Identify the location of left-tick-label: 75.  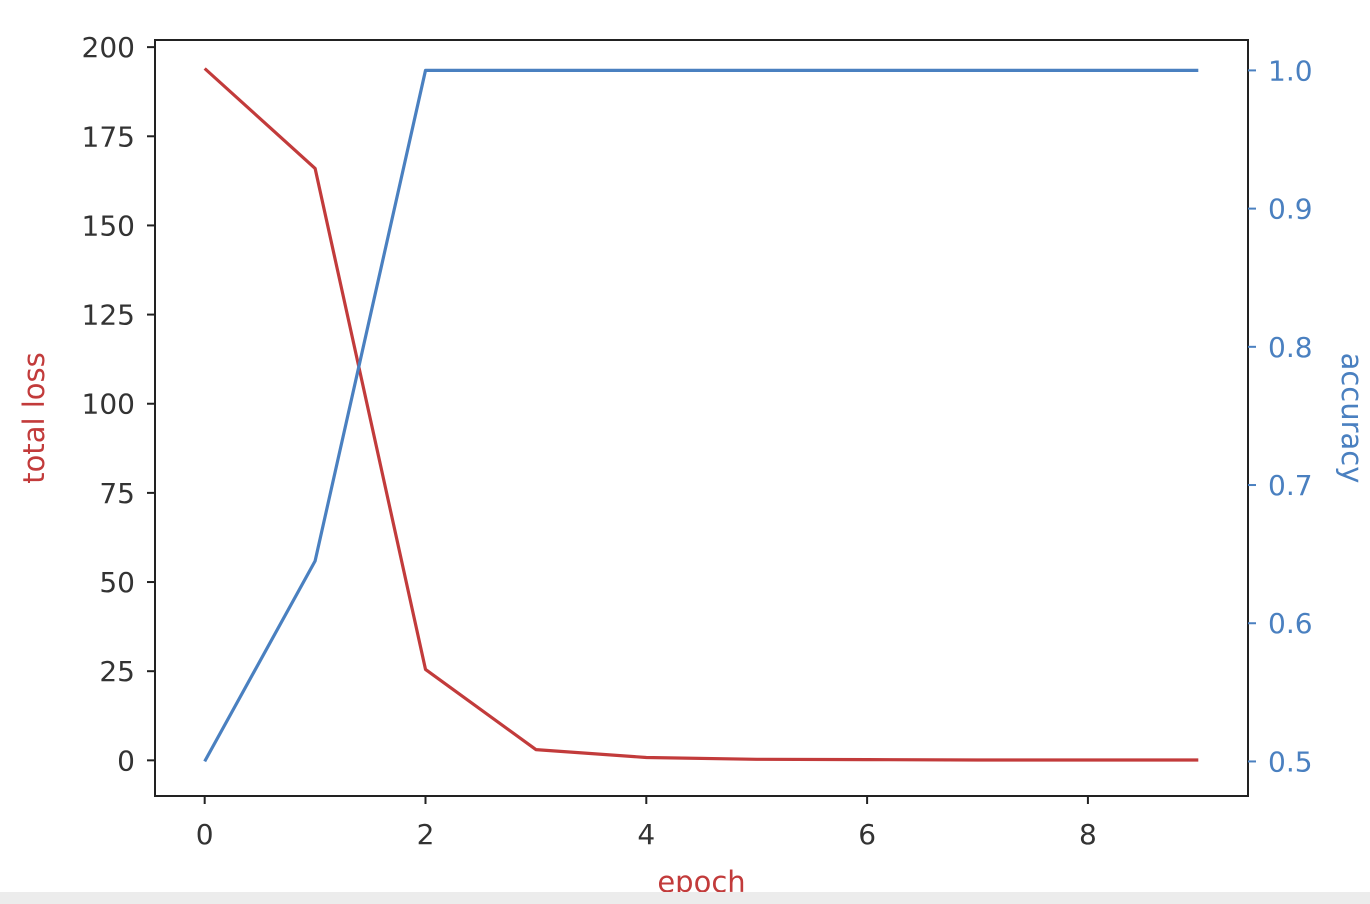
(117, 493).